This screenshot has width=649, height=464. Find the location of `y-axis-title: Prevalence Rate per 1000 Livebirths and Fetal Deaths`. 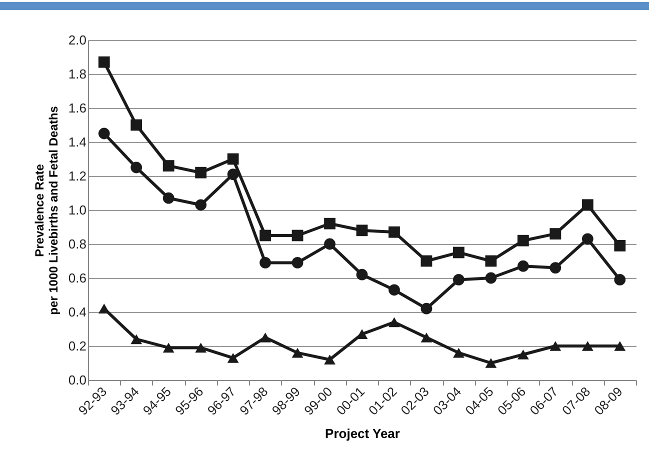

y-axis-title: Prevalence Rate per 1000 Livebirths and Fetal Deaths is located at coordinates (46, 210).